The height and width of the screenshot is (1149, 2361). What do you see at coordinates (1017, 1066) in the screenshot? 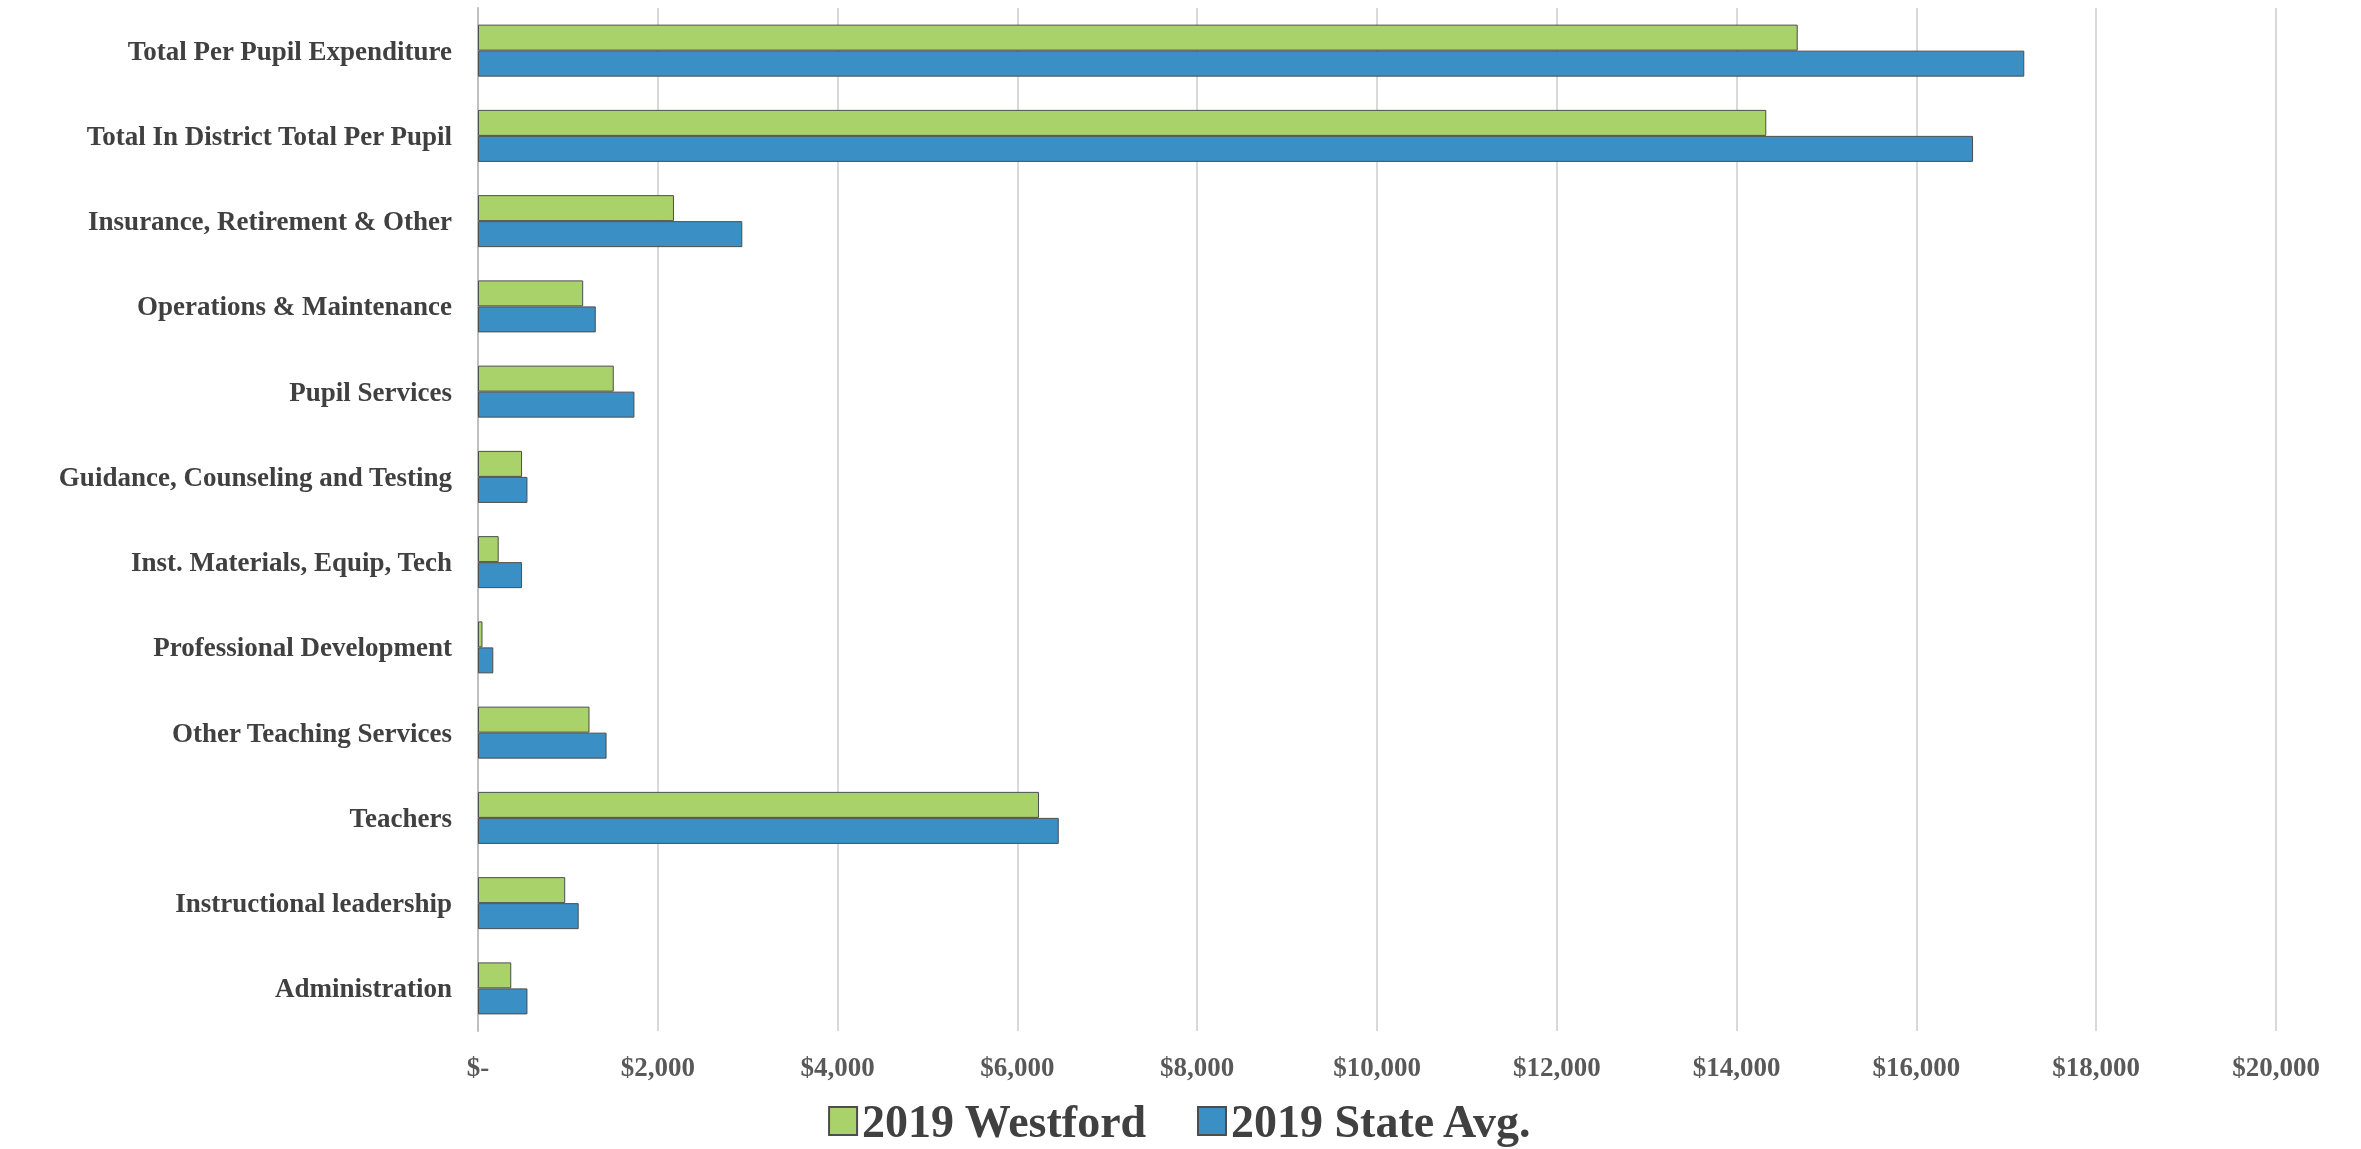
I see `x-tick-label: $6,000` at bounding box center [1017, 1066].